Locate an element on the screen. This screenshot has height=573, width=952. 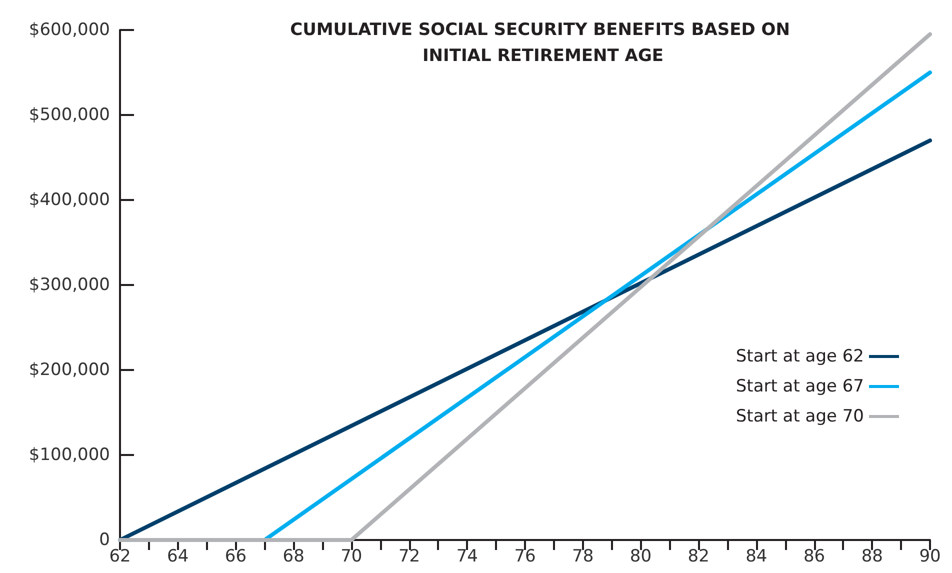
y-tick-label: $600,000 is located at coordinates (69, 30).